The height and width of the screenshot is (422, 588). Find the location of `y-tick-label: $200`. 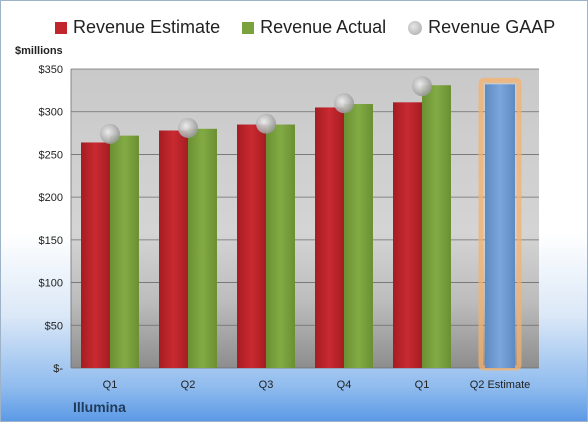

y-tick-label: $200 is located at coordinates (51, 198).